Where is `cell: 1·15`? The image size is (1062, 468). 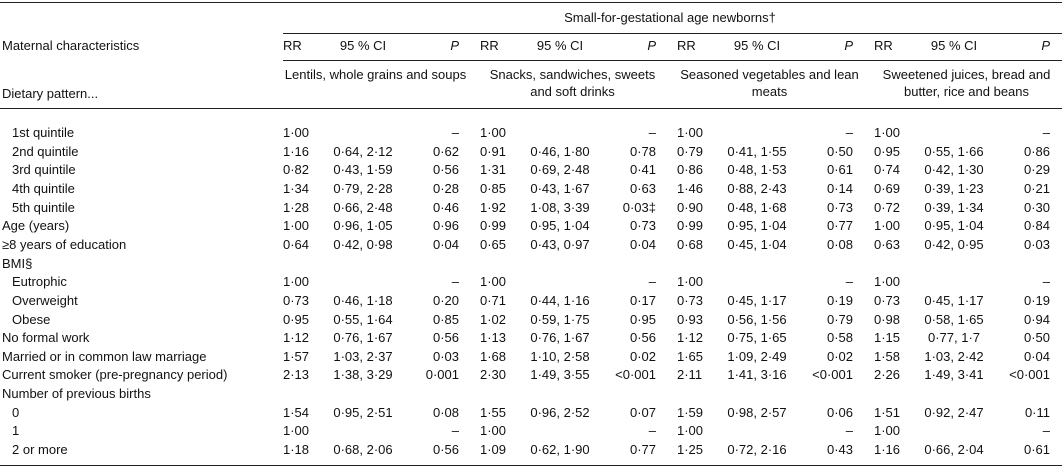
cell: 1·15 is located at coordinates (887, 338).